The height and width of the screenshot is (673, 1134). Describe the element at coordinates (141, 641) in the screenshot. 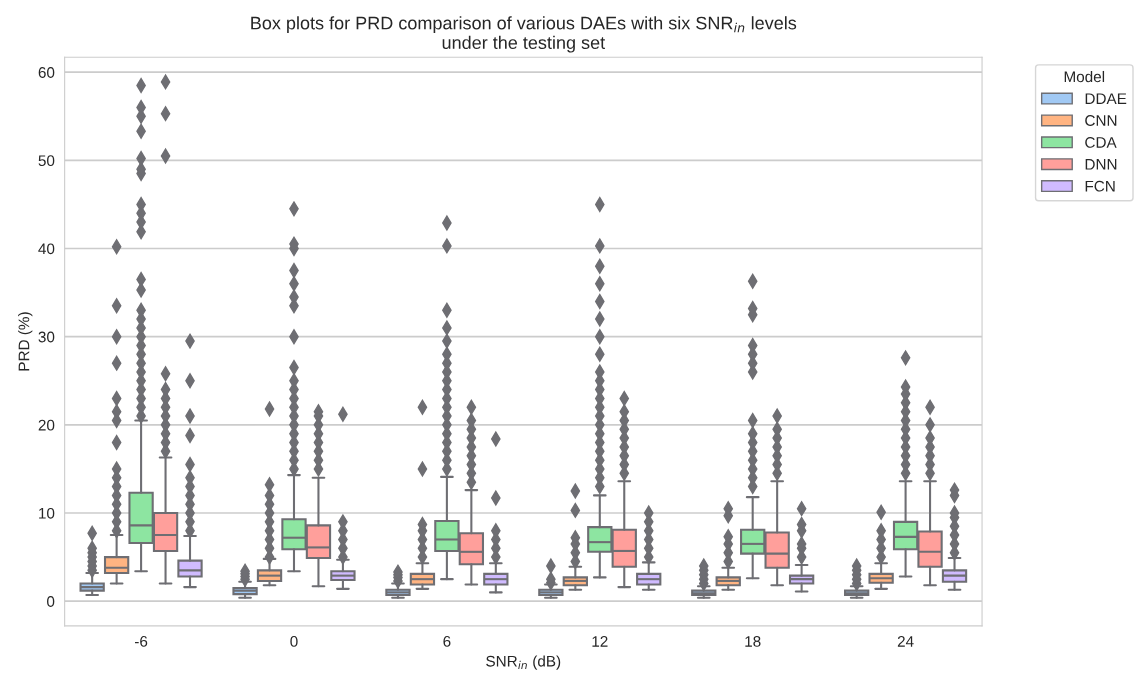

I see `x-tick-label: -6` at that location.